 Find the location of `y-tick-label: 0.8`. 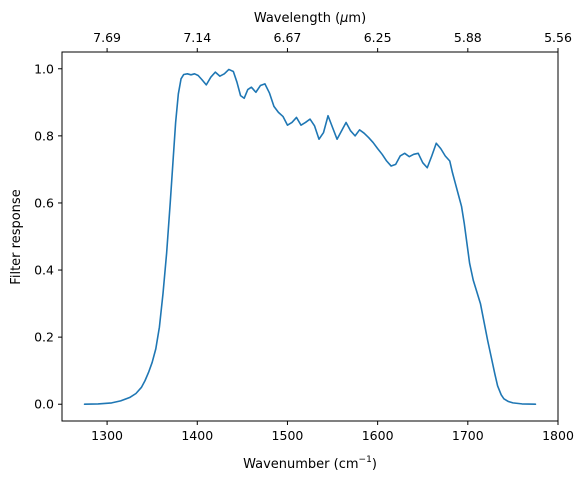

y-tick-label: 0.8 is located at coordinates (44, 135).